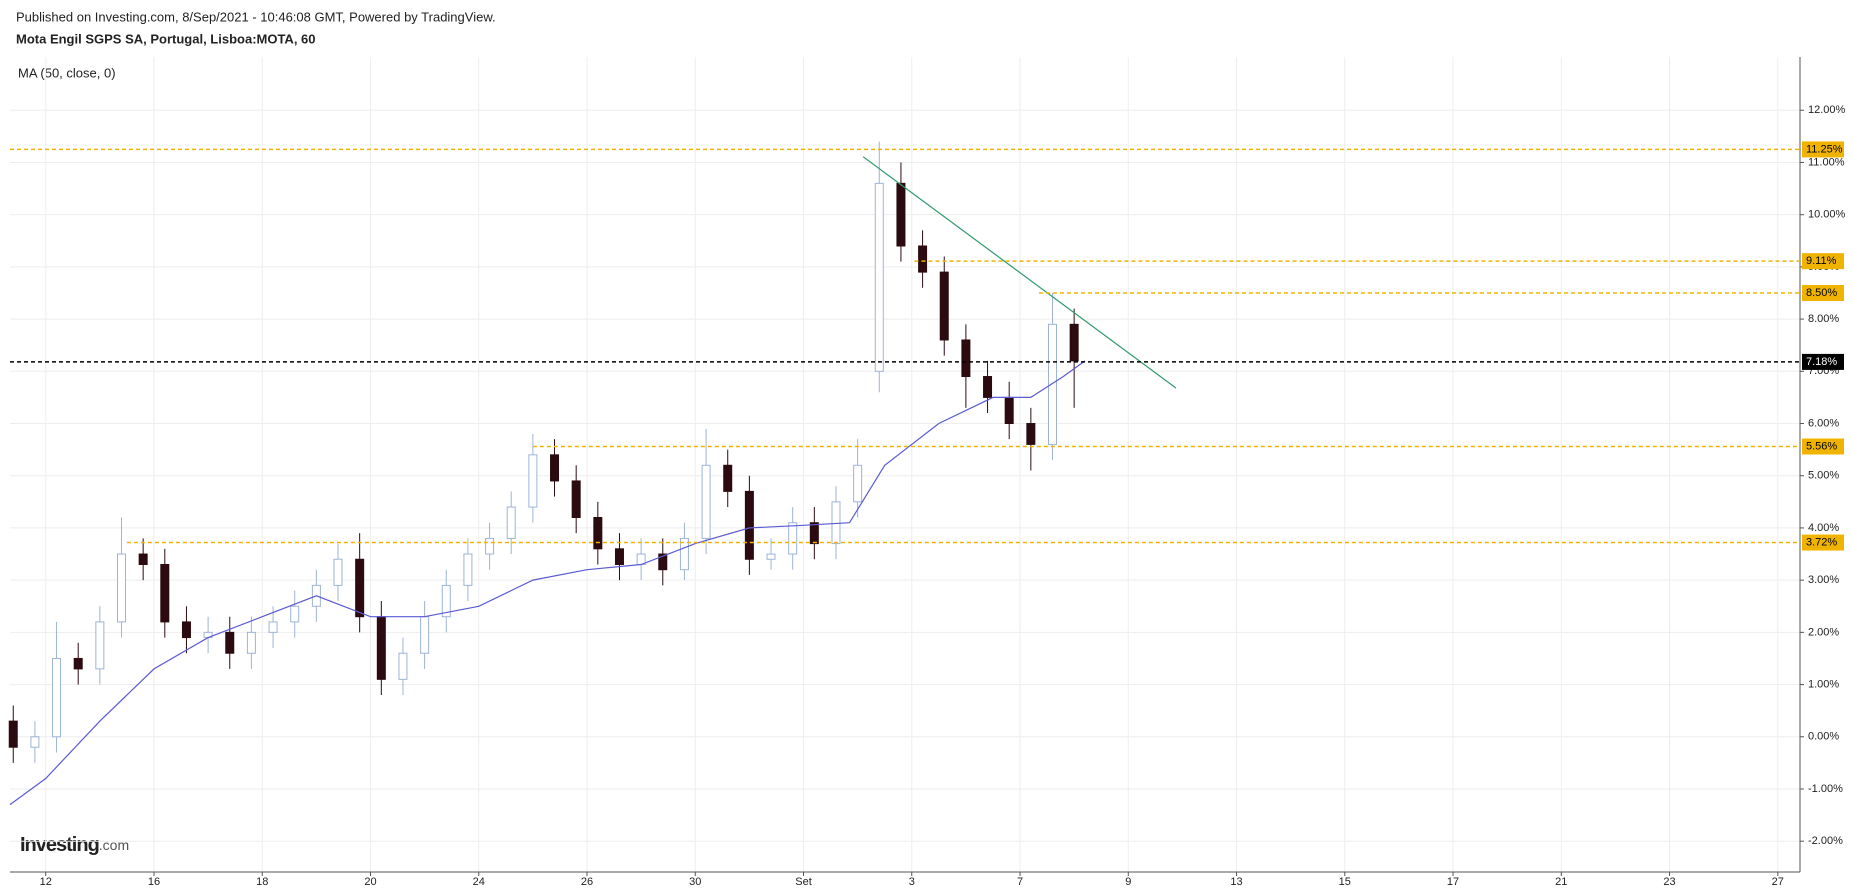  Describe the element at coordinates (1453, 882) in the screenshot. I see `x-tick-label: 17` at that location.